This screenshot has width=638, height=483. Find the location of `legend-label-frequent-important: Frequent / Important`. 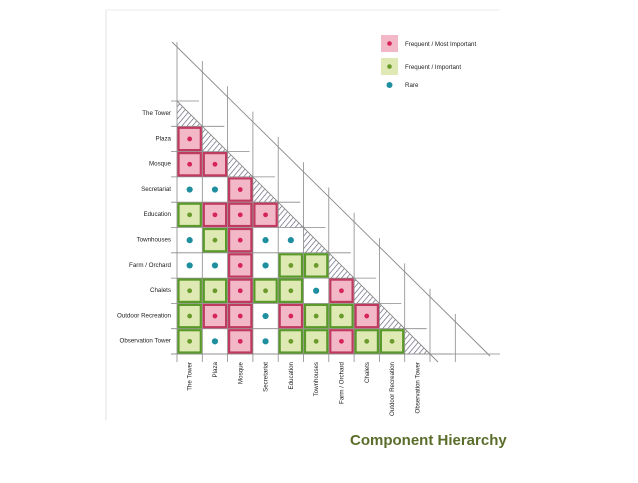

legend-label-frequent-important: Frequent / Important is located at coordinates (433, 67).